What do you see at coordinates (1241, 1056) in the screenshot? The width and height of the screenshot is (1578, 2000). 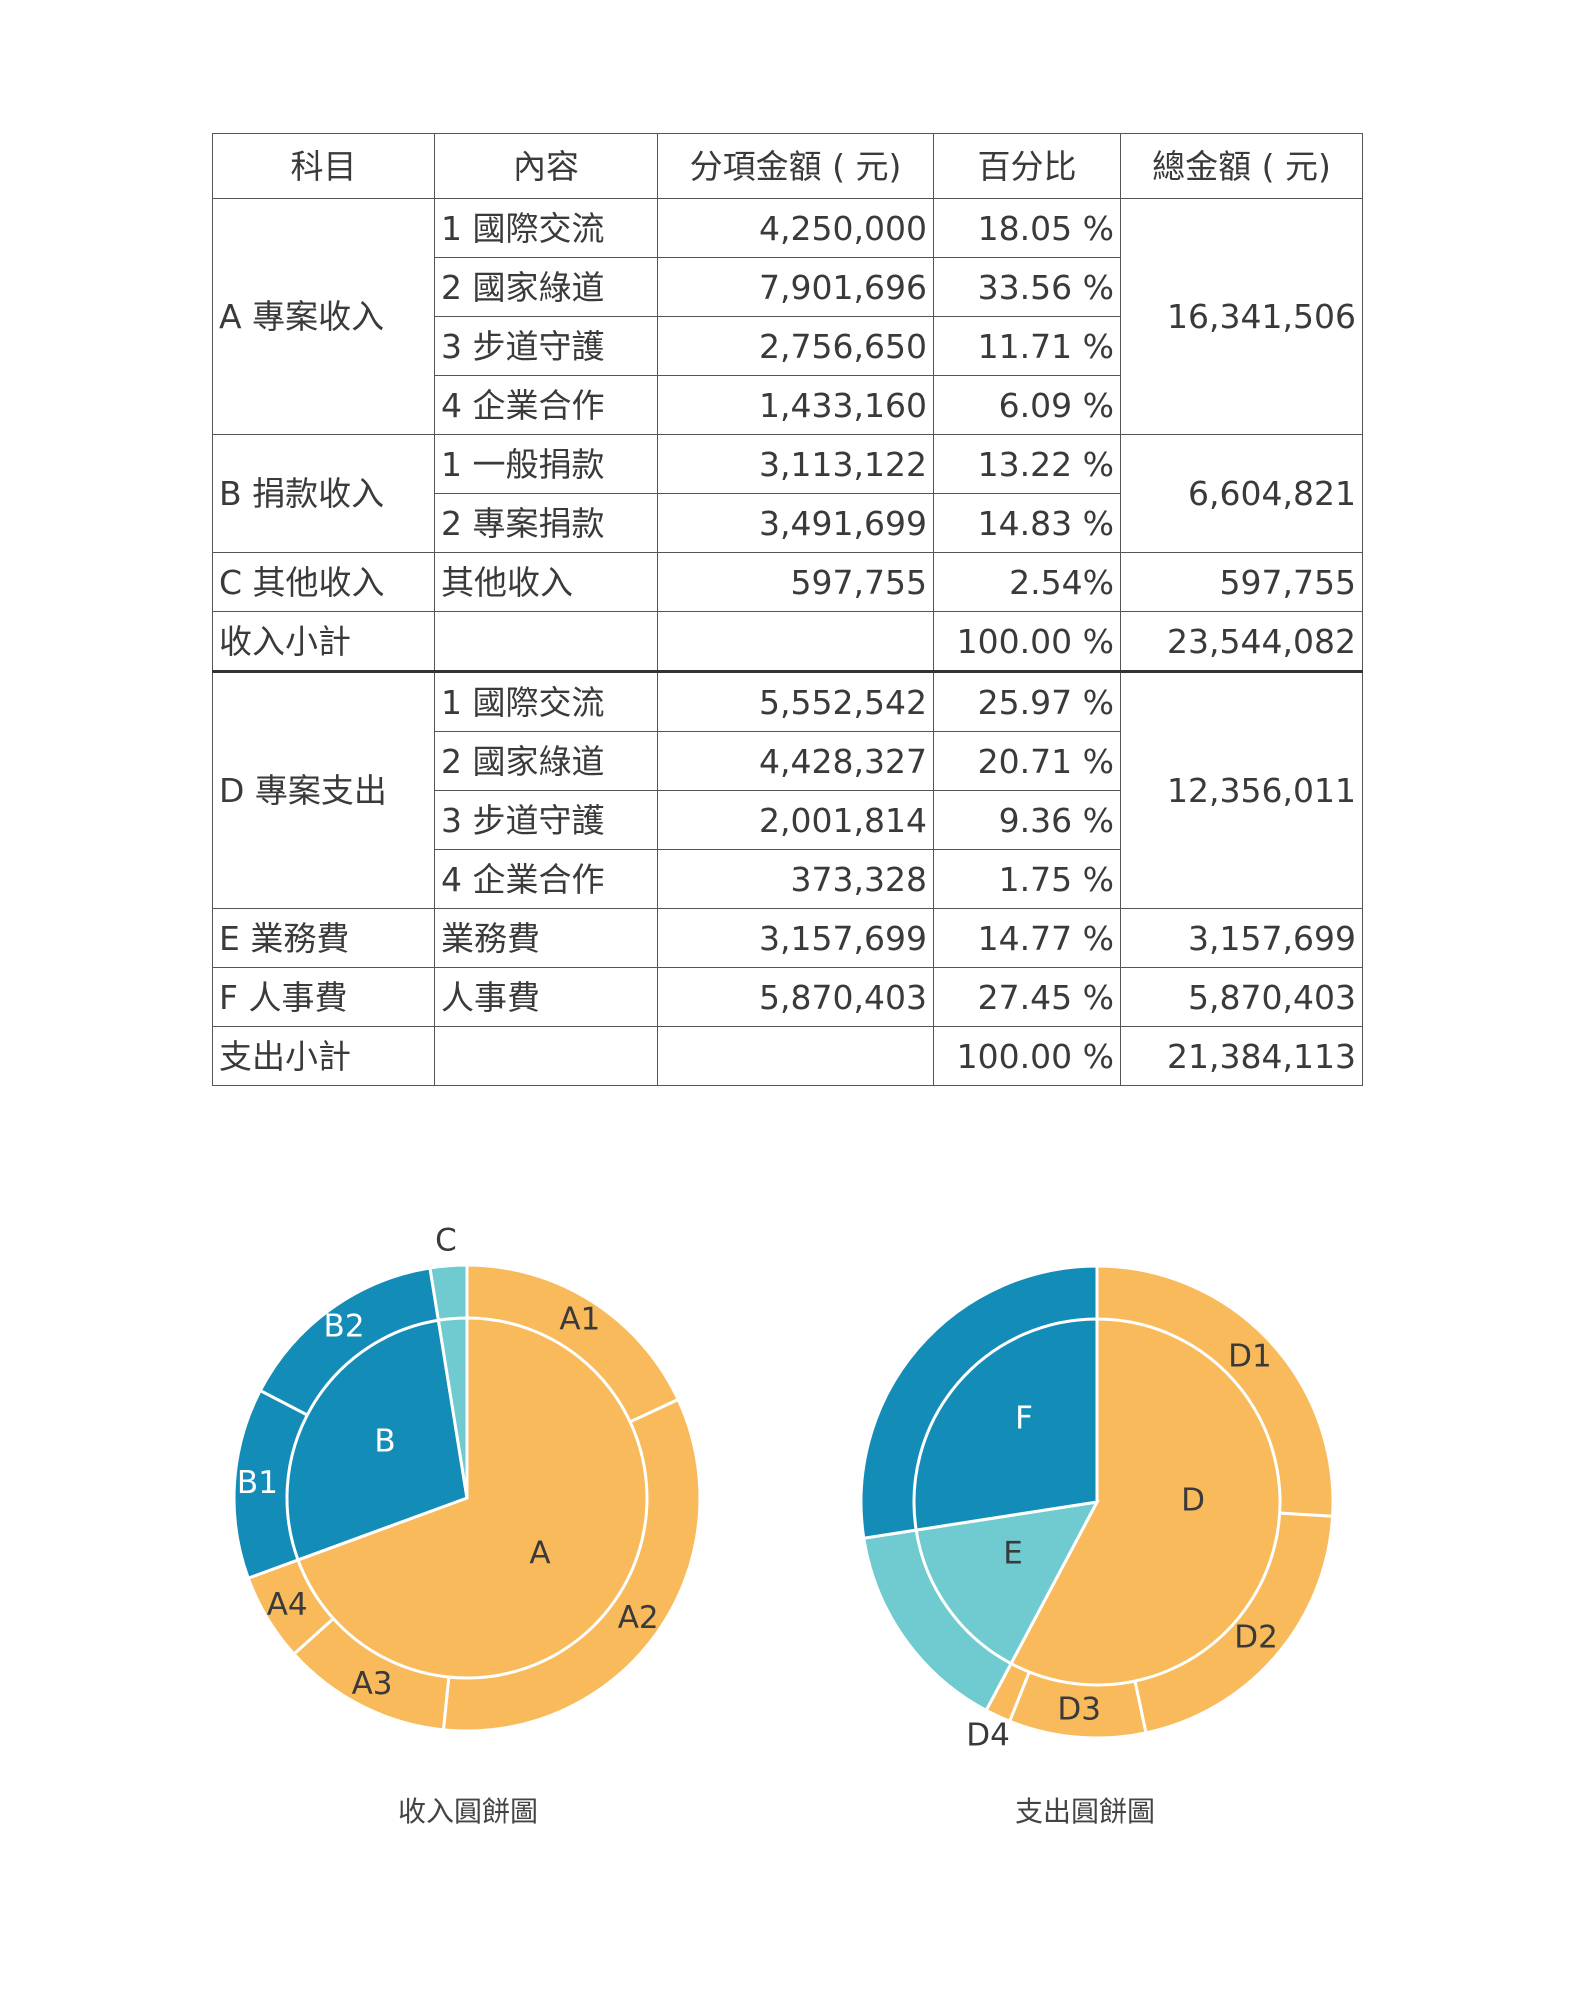 I see `subtotal-total: 21,384,113` at bounding box center [1241, 1056].